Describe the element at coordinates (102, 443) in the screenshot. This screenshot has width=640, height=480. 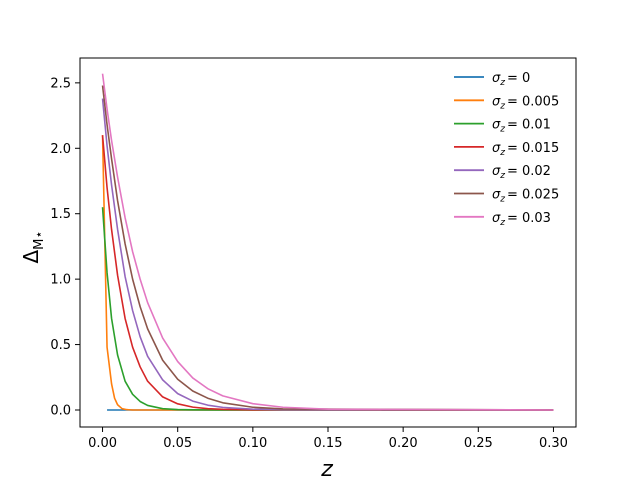
I see `x-tick-label: 0.00` at that location.